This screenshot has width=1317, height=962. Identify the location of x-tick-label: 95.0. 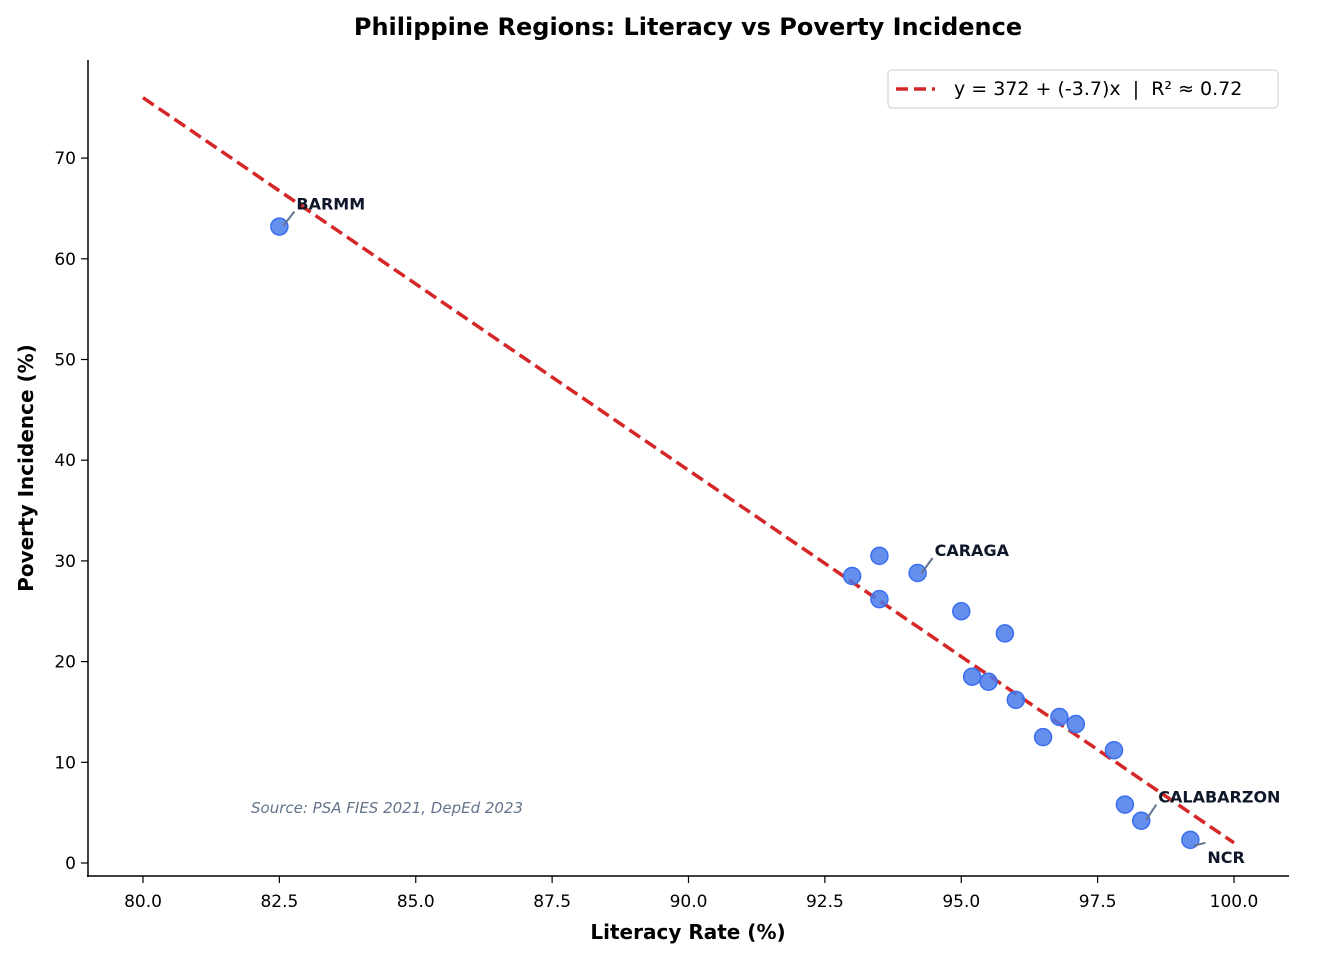
(961, 902).